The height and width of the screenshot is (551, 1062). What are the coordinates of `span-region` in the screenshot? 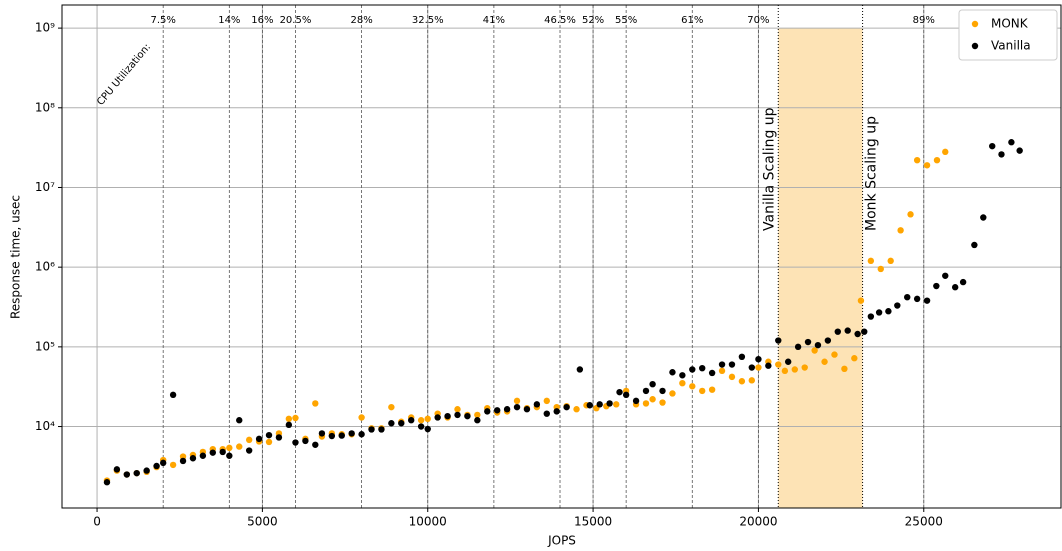 It's located at (820, 268).